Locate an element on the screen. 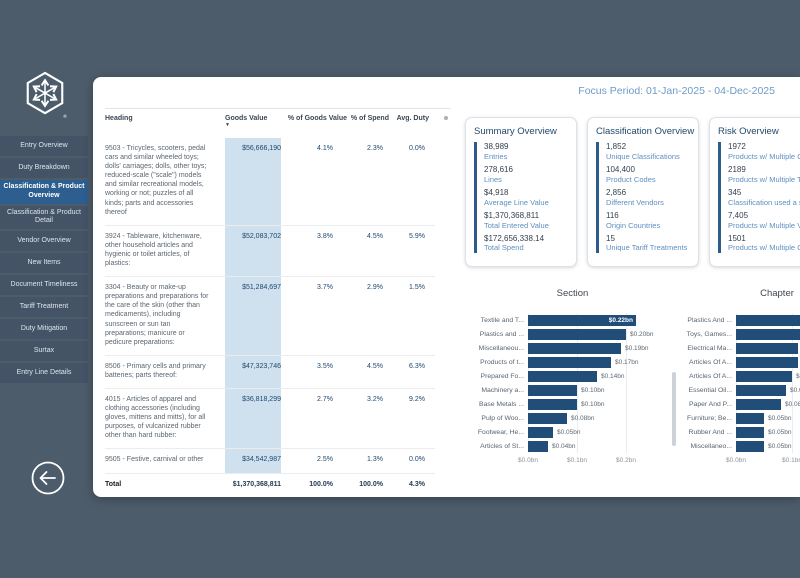 The height and width of the screenshot is (578, 800). kpi-label: Classification used a single time is located at coordinates (764, 202).